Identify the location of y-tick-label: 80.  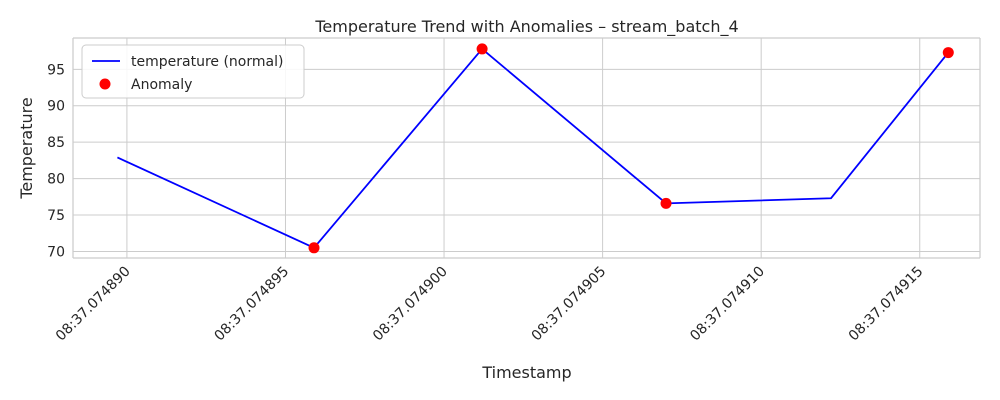
(56, 180).